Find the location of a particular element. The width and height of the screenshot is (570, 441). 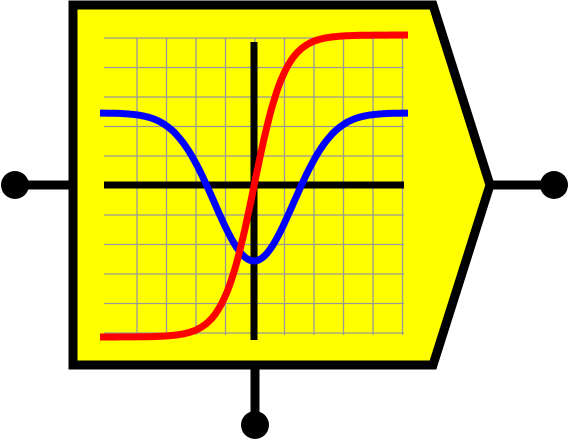

output-port-dot is located at coordinates (554, 185).